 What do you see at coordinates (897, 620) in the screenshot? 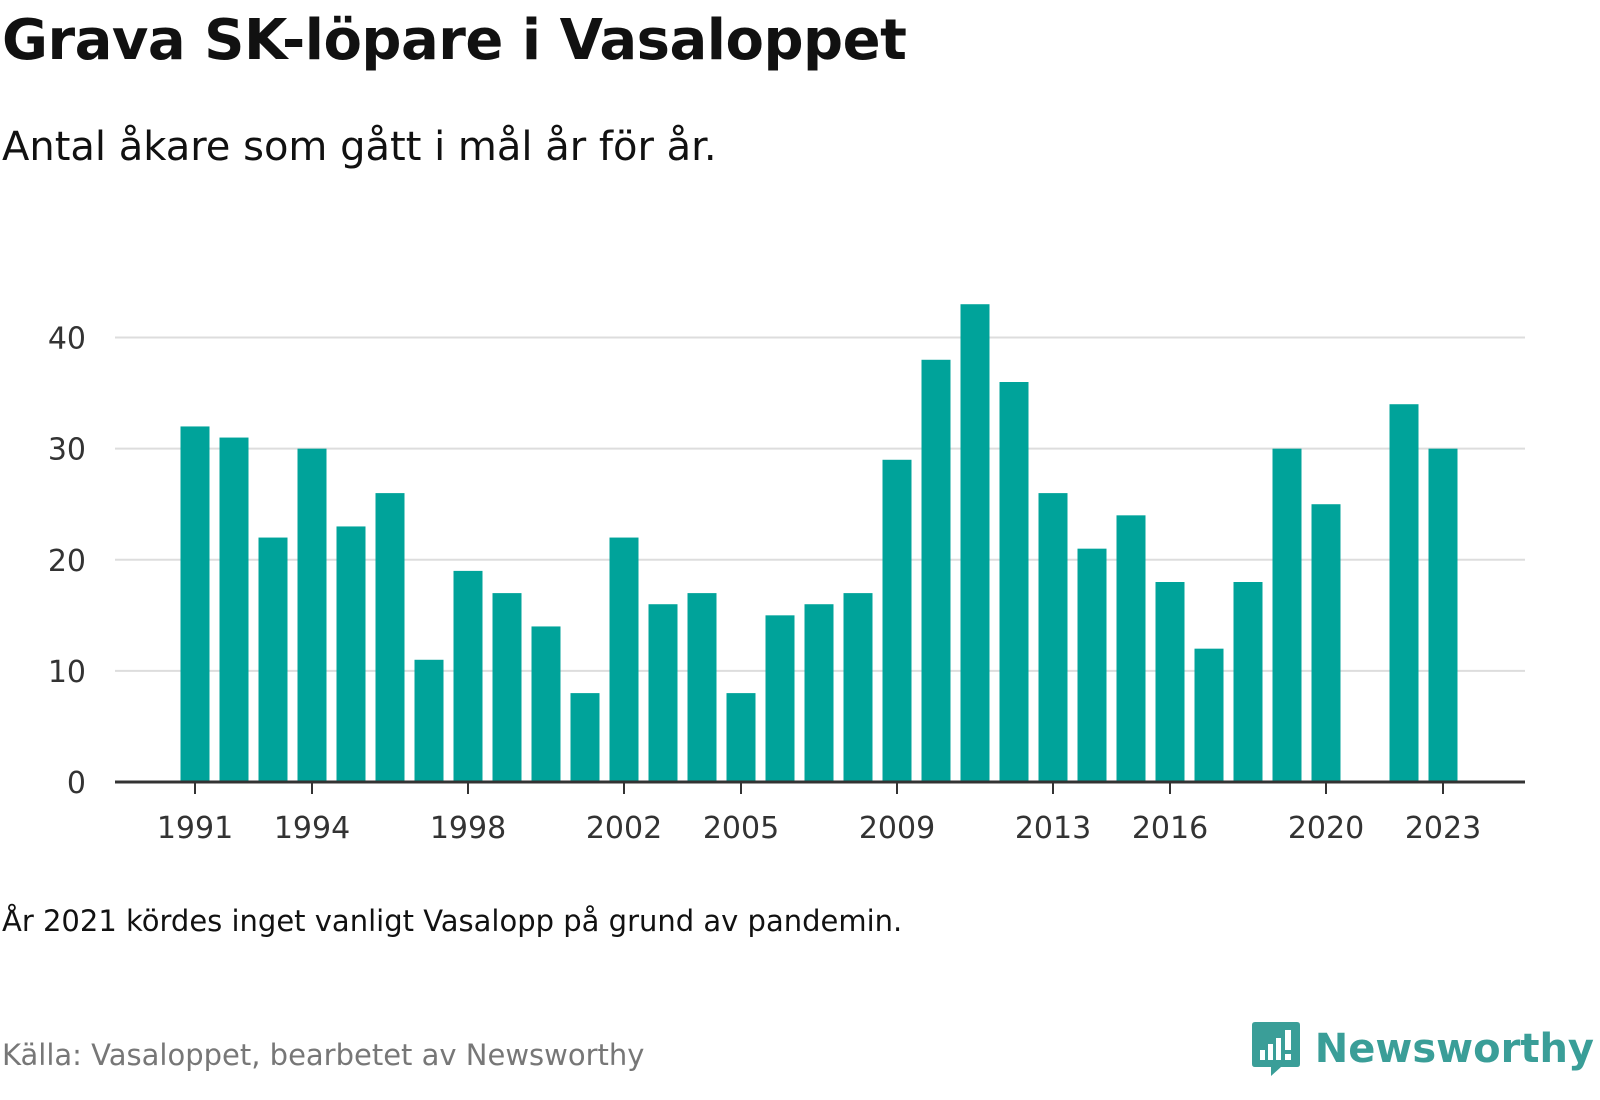
I see `bar-2009` at bounding box center [897, 620].